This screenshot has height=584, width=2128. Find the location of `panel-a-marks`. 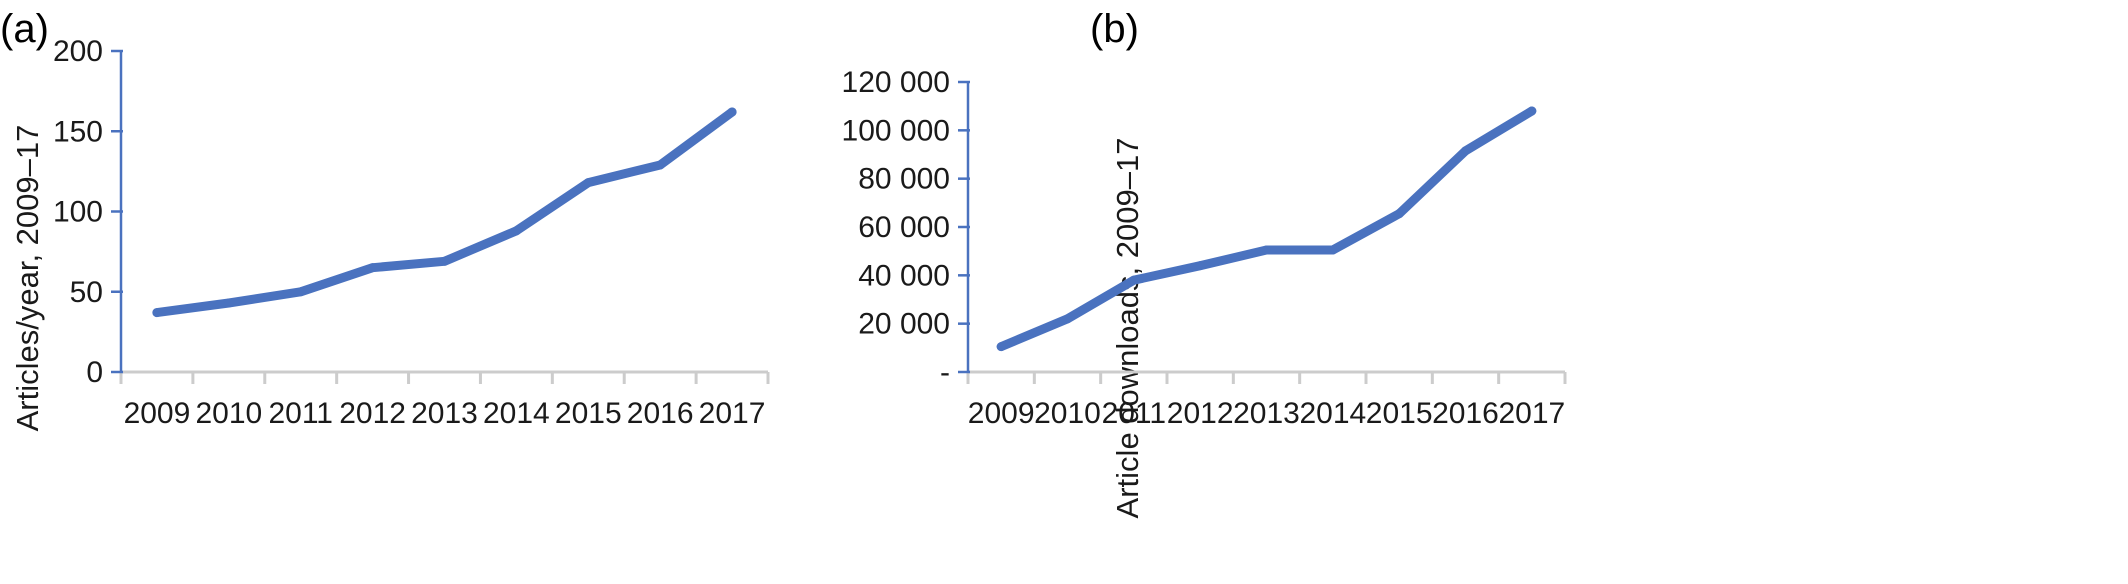

panel-a-marks is located at coordinates (444, 212).